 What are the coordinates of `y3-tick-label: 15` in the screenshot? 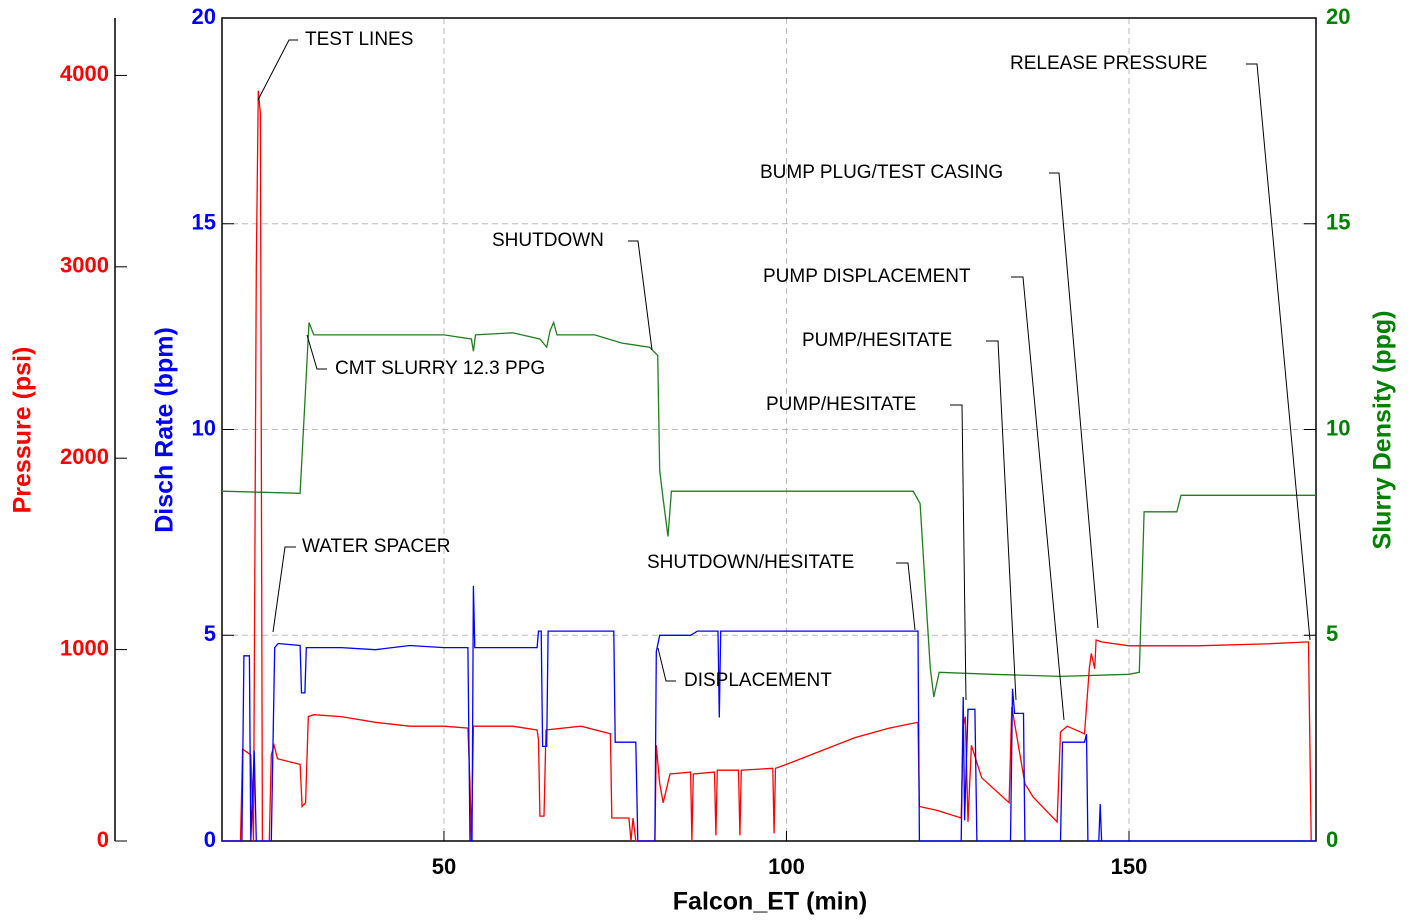 It's located at (1338, 222).